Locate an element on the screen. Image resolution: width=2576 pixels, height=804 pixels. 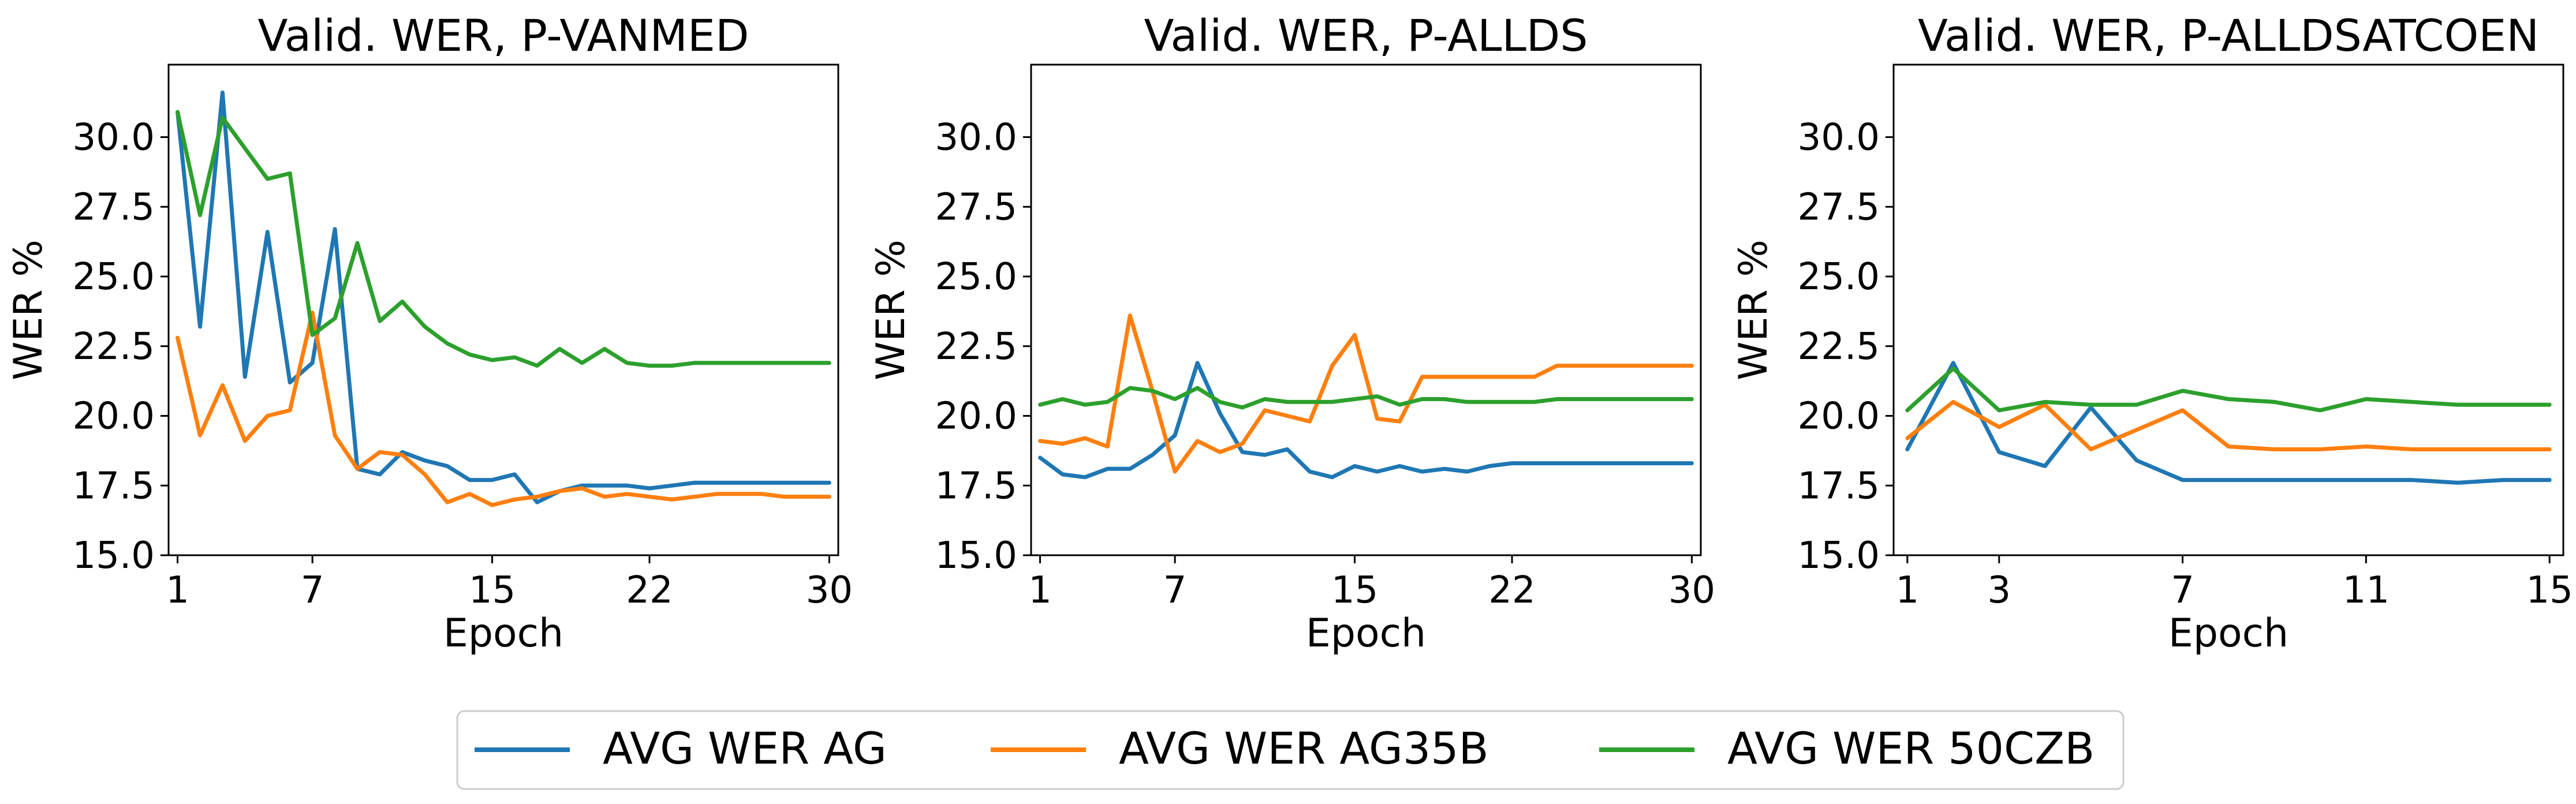
legend-box is located at coordinates (1290, 750).